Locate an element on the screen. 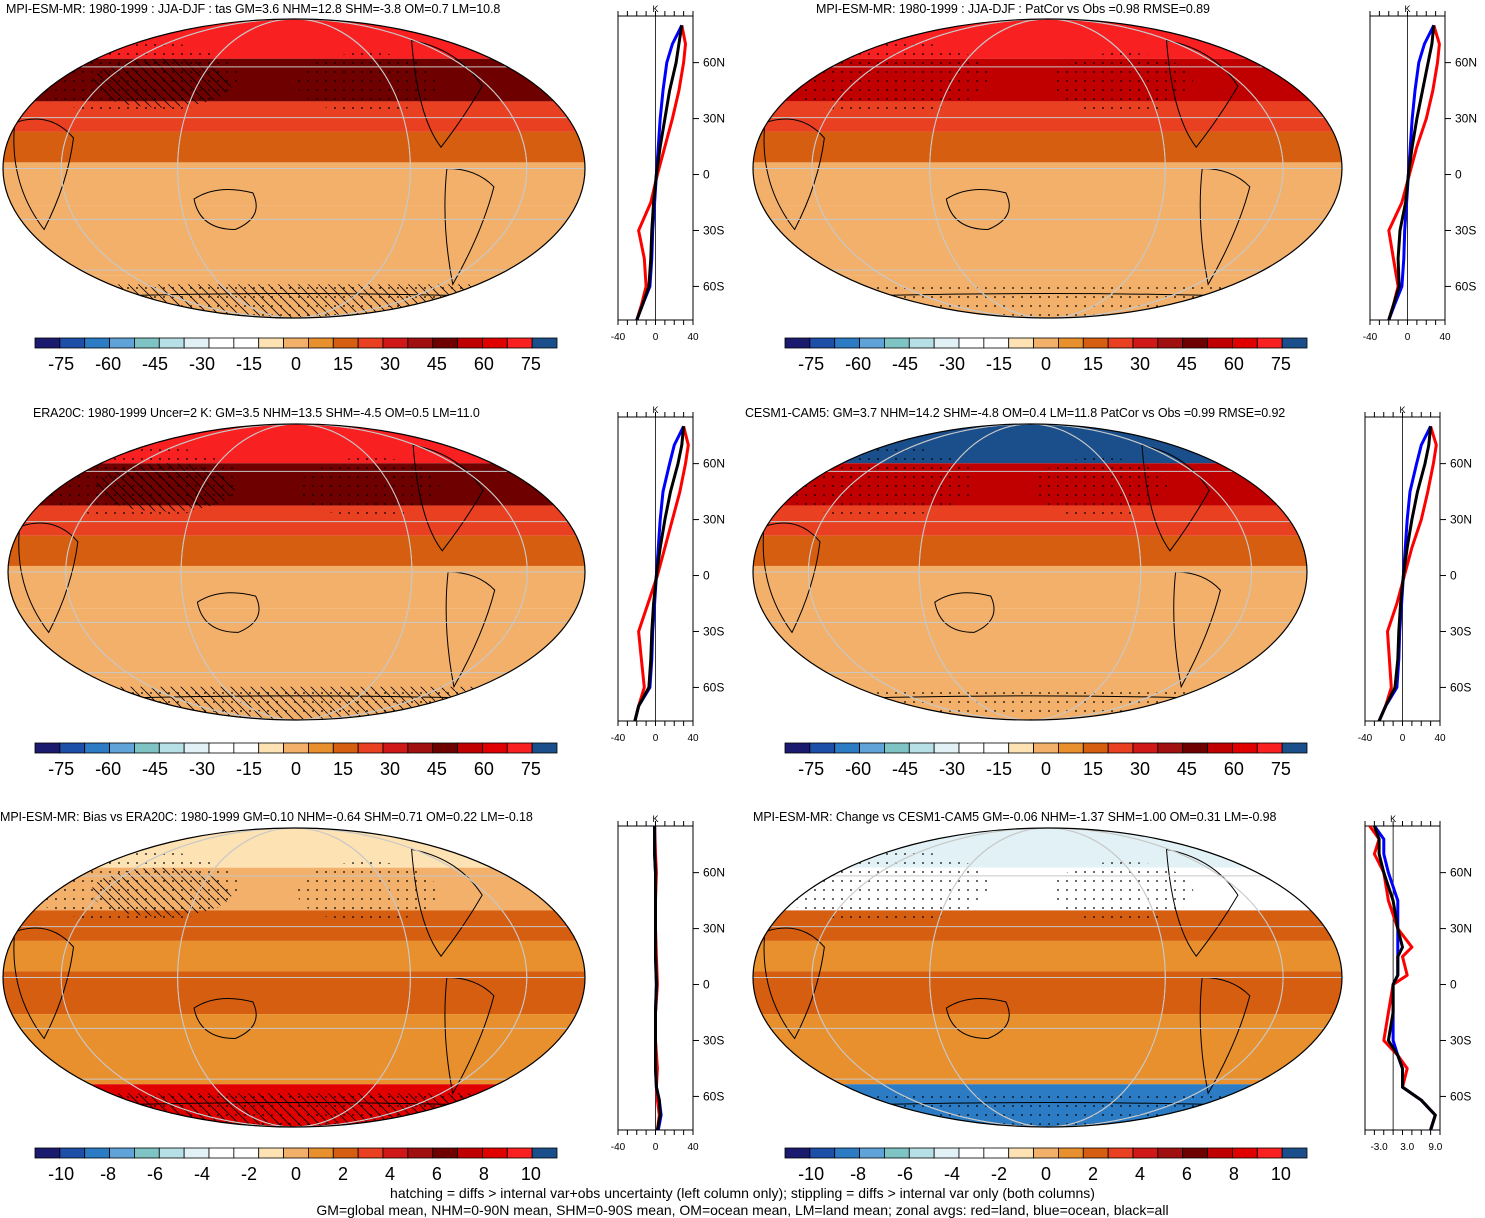 The height and width of the screenshot is (1218, 1485). graticule-line is located at coordinates (1047, 977).